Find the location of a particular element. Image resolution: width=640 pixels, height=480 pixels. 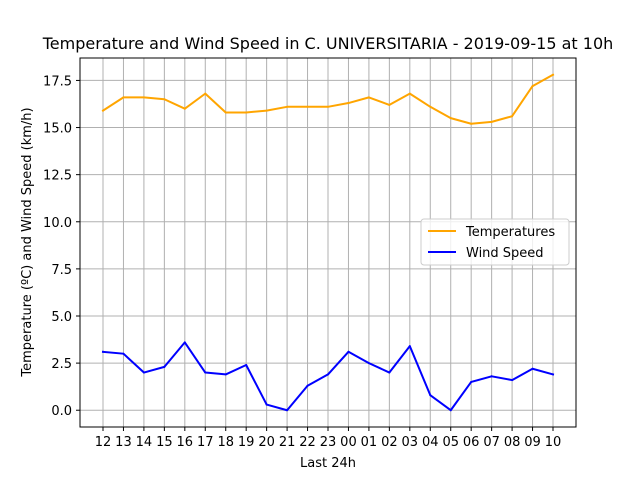

x-axis-label: Last 24h is located at coordinates (328, 463).